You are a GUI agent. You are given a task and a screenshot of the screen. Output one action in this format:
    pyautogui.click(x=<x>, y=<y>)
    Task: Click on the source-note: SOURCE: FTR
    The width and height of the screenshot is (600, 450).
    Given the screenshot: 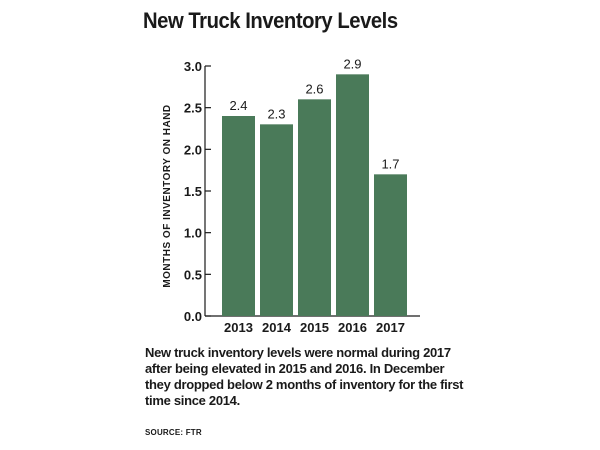 What is the action you would take?
    pyautogui.click(x=173, y=432)
    